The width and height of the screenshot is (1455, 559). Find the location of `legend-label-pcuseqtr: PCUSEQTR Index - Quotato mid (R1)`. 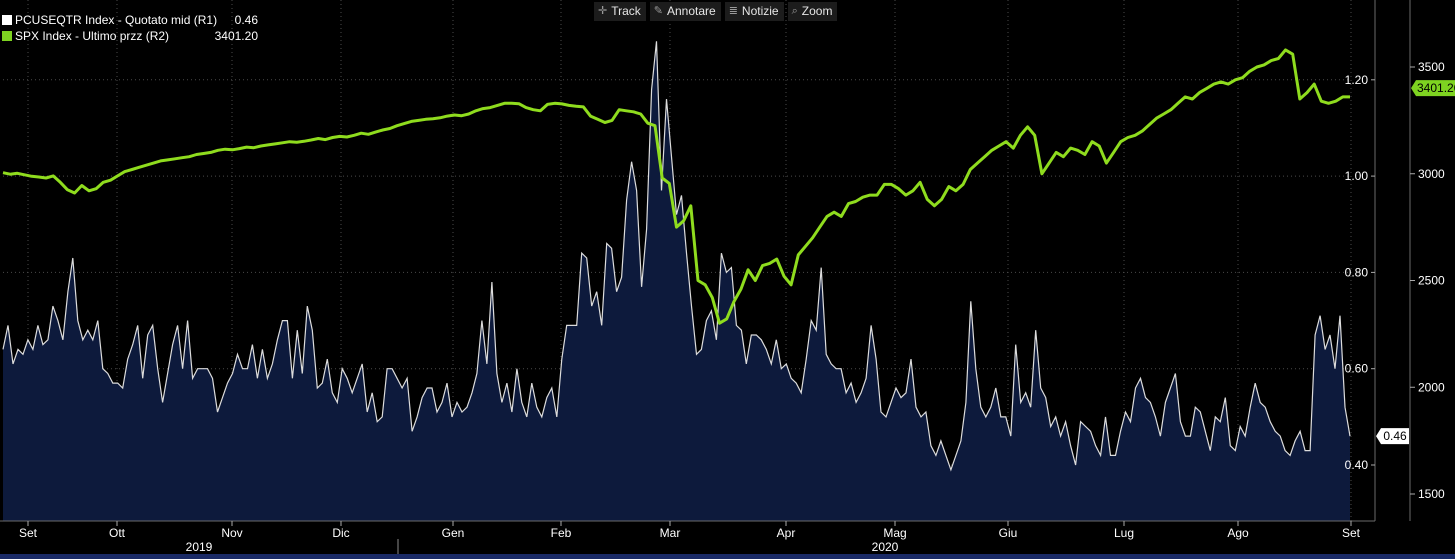

legend-label-pcuseqtr: PCUSEQTR Index - Quotato mid (R1) is located at coordinates (116, 20).